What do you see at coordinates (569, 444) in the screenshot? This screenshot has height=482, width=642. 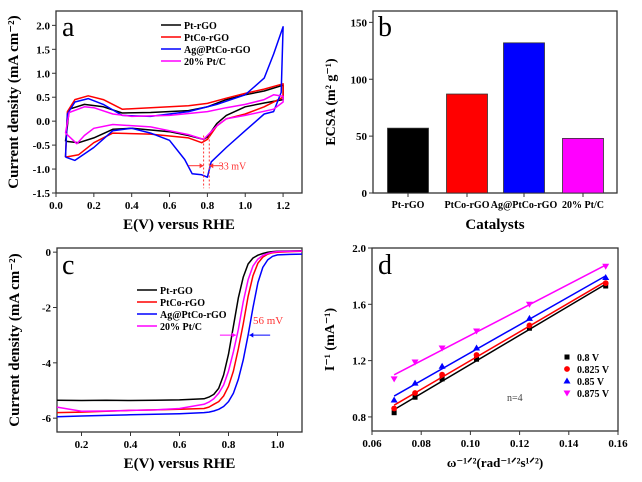 I see `x-tick-label: 0.14` at bounding box center [569, 444].